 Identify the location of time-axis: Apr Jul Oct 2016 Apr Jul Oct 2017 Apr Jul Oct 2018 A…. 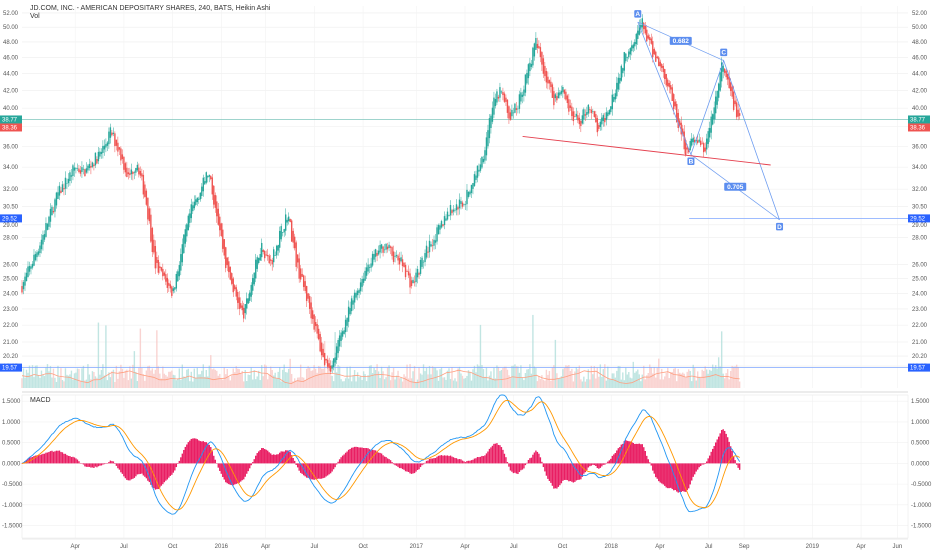
(465, 544).